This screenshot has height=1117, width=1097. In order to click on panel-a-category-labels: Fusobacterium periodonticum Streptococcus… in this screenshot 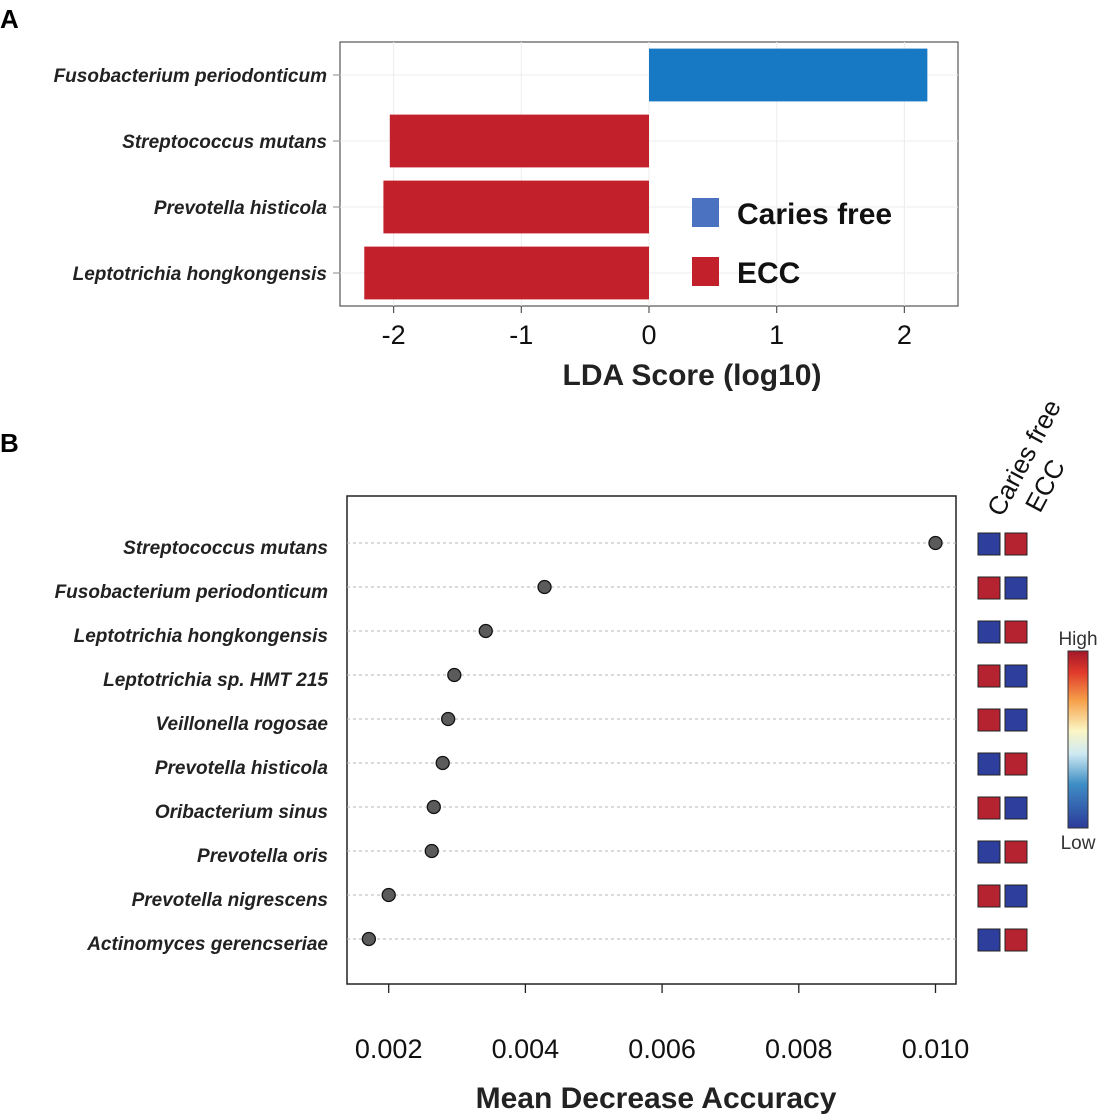, I will do `click(197, 175)`.